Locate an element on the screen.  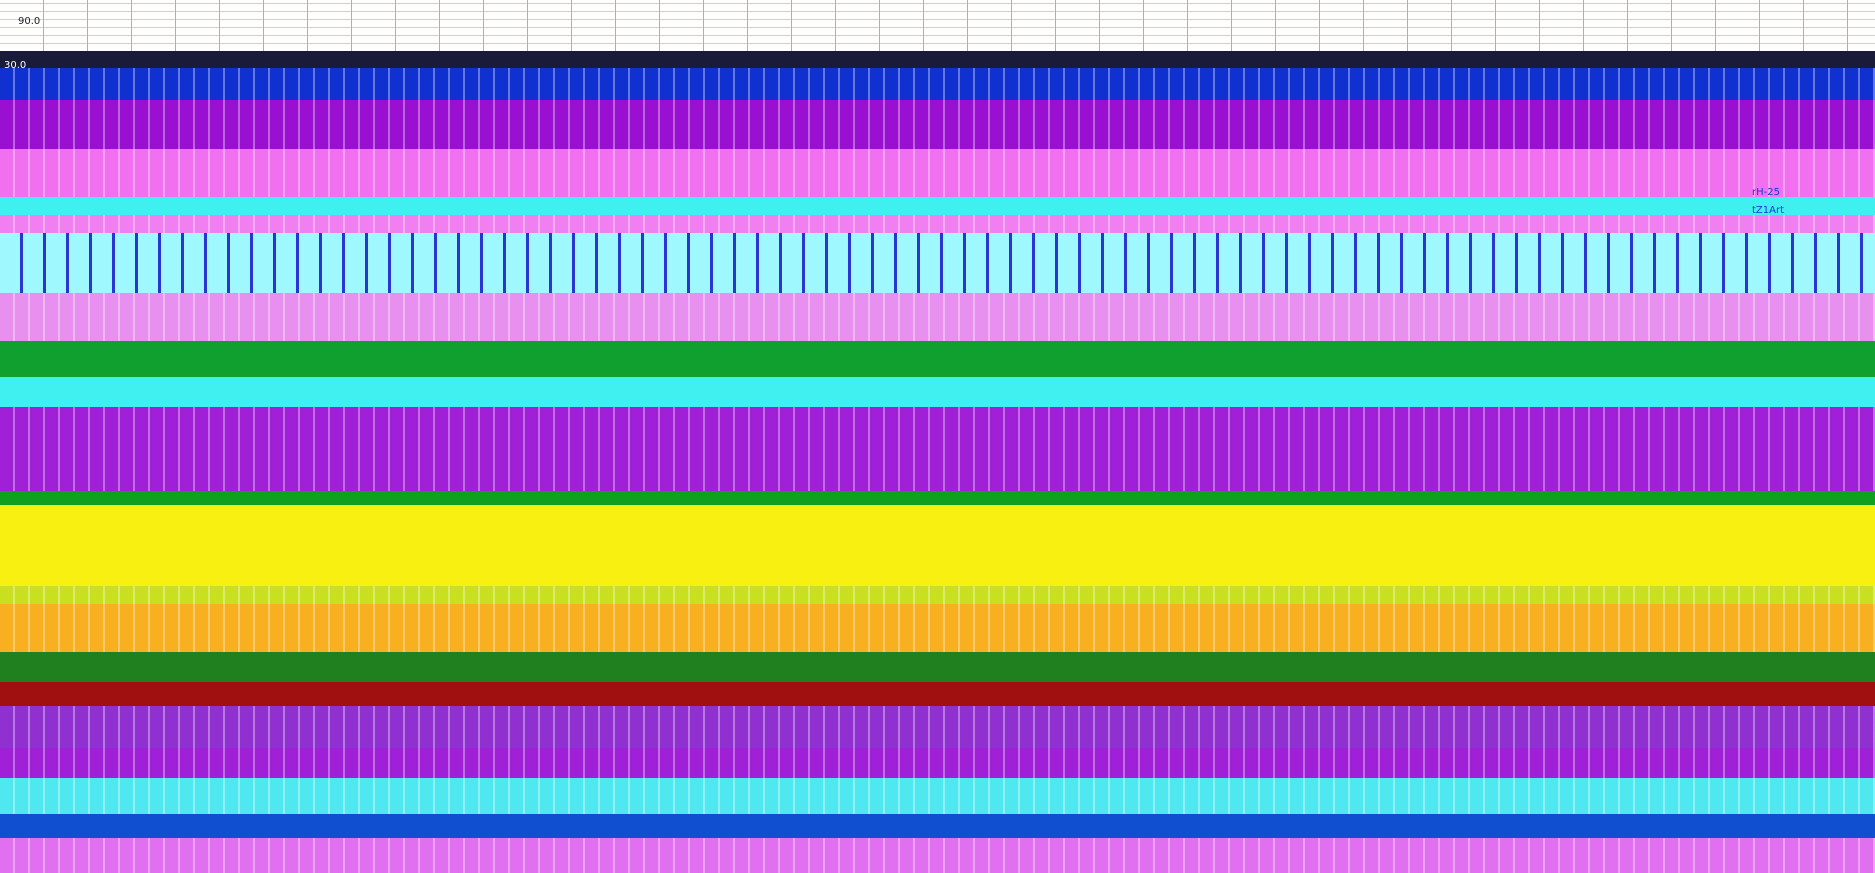
legend-item: tZ1Art is located at coordinates (1768, 210).